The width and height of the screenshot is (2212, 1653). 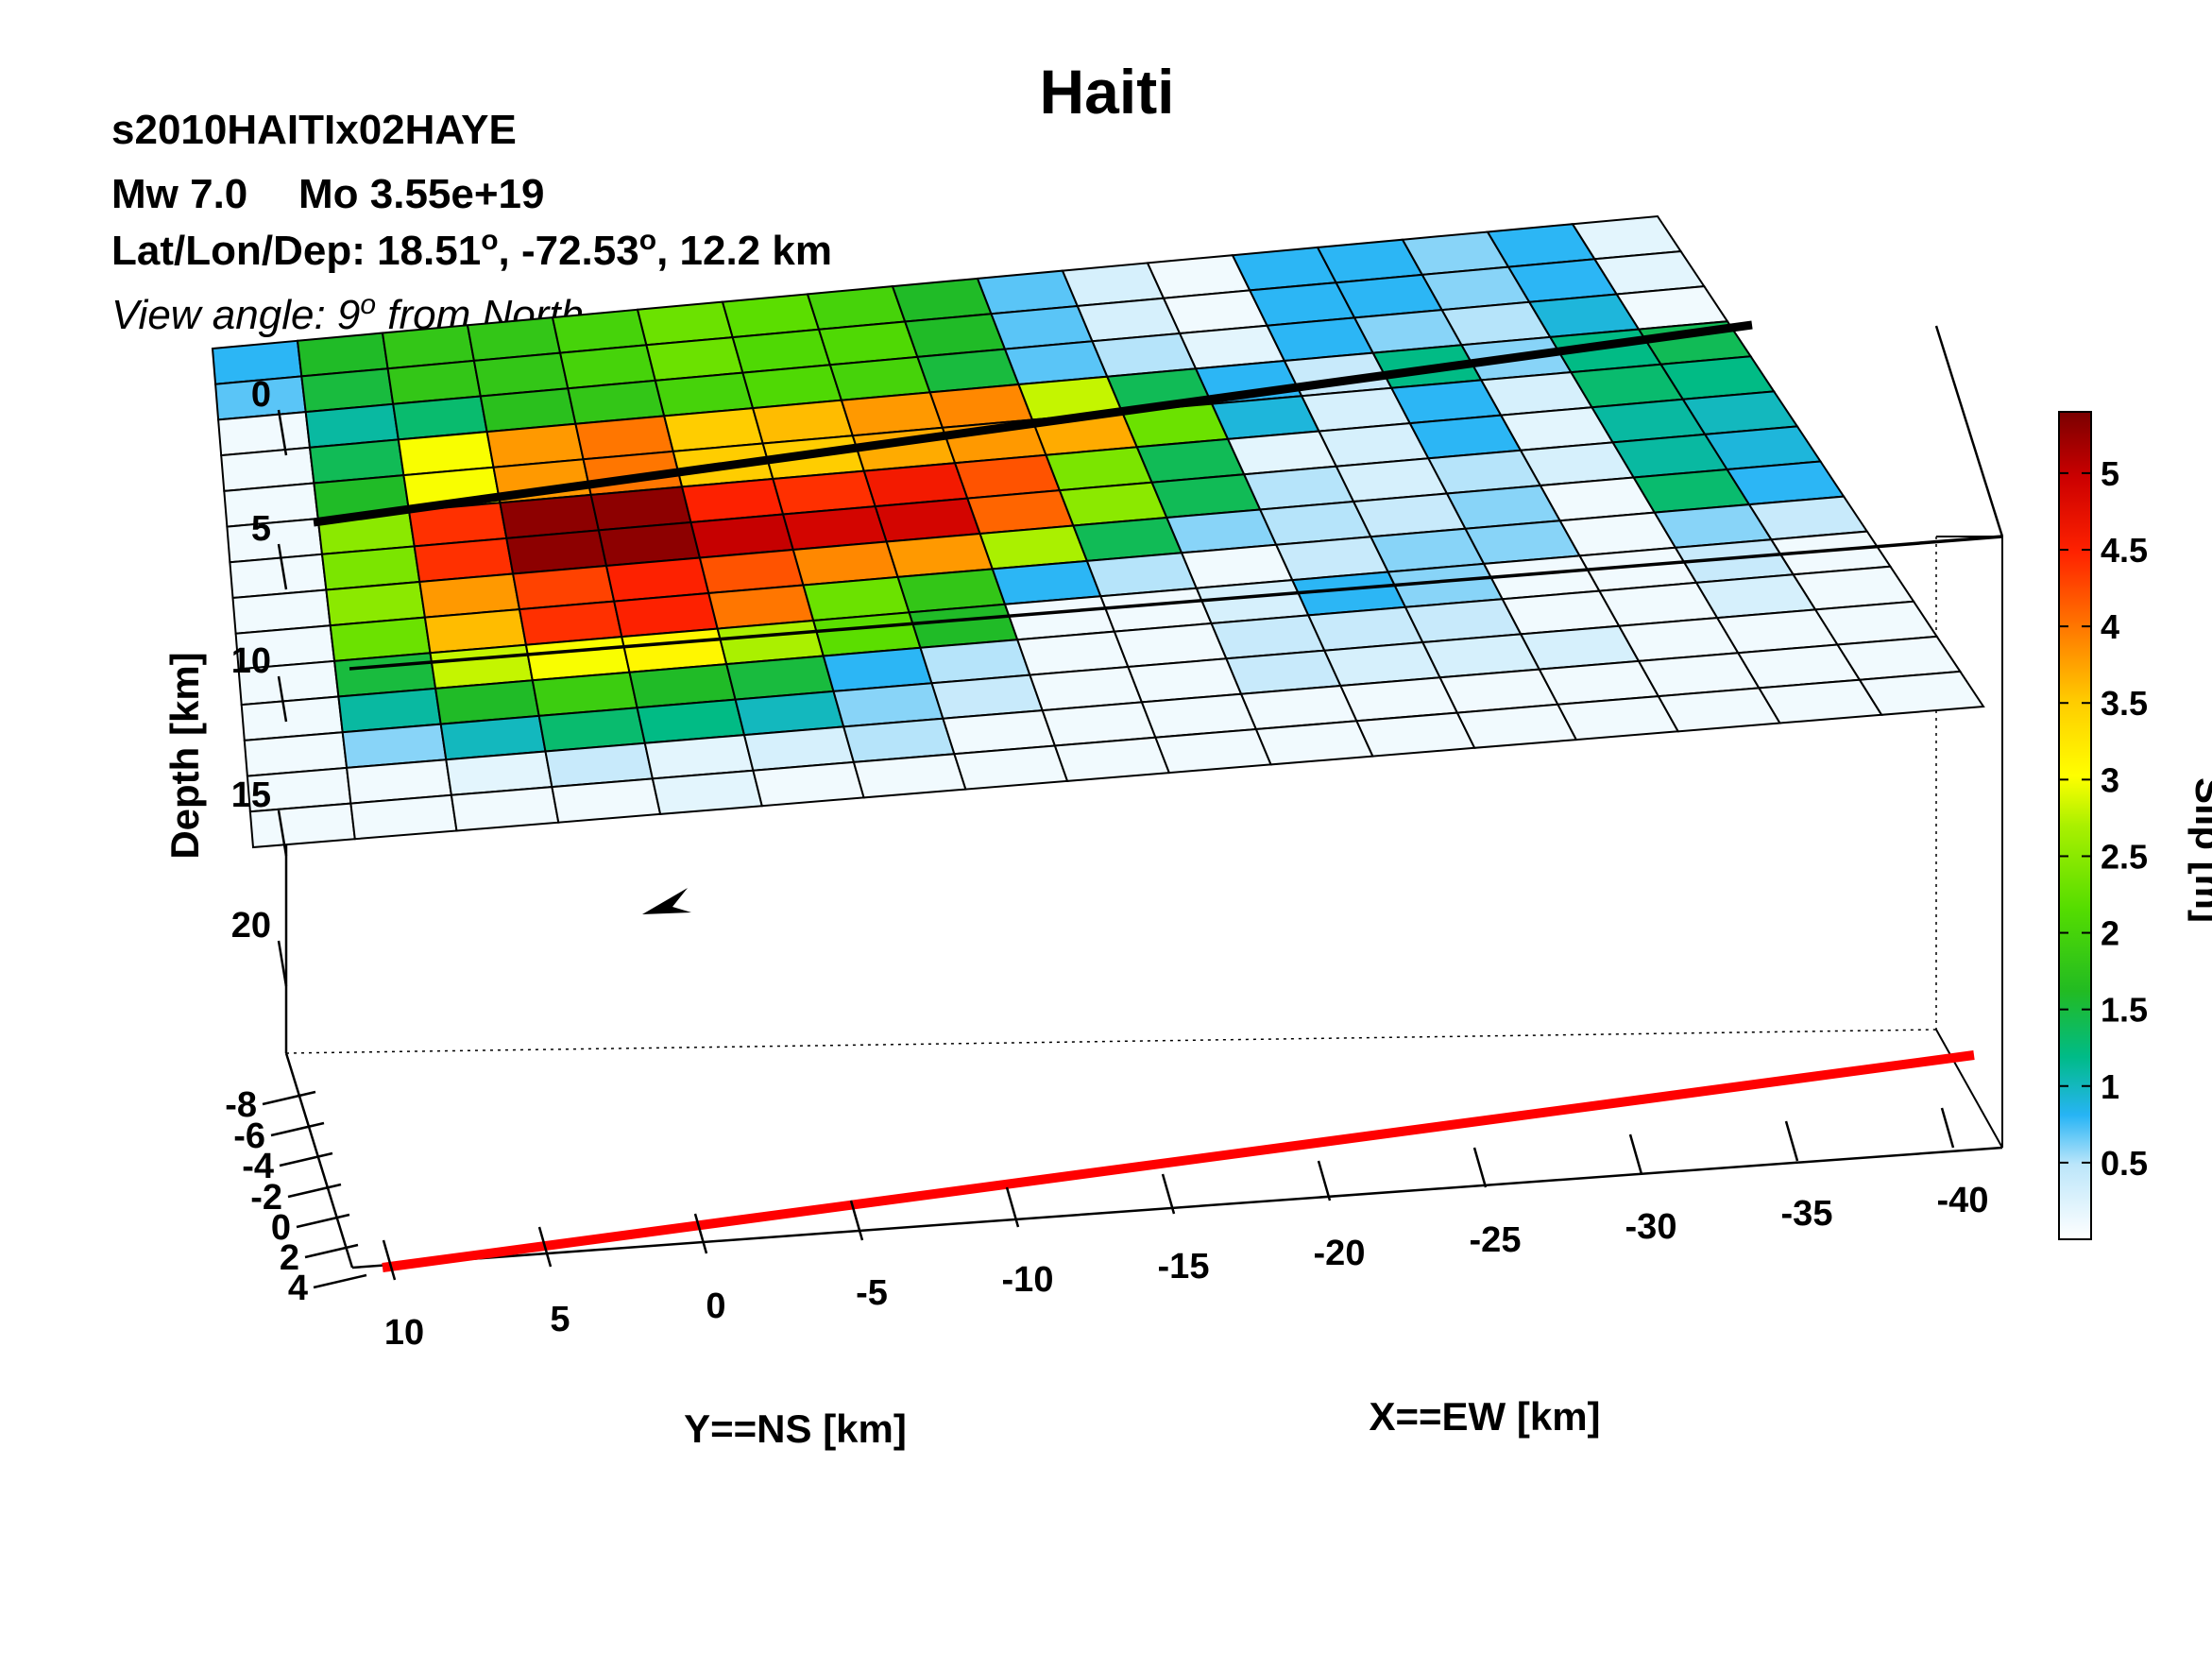 I want to click on colorbar-tick-label: 1.5, so click(x=2124, y=1010).